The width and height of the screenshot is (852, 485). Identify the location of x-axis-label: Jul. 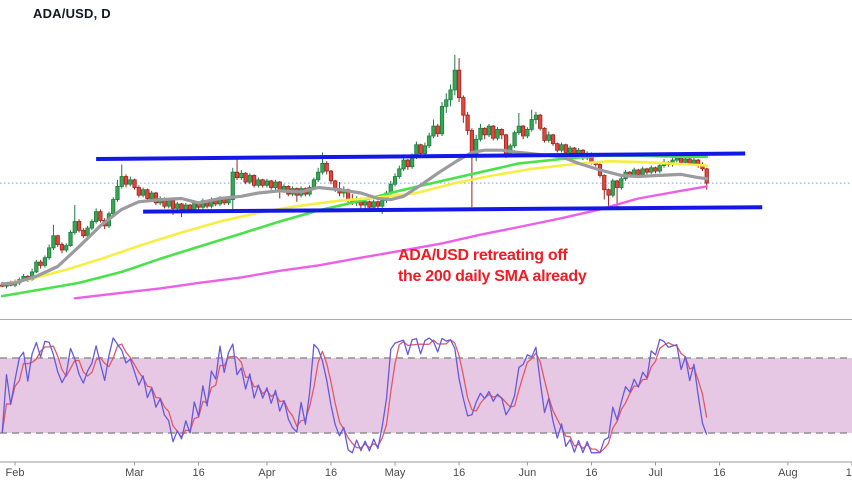
(655, 473).